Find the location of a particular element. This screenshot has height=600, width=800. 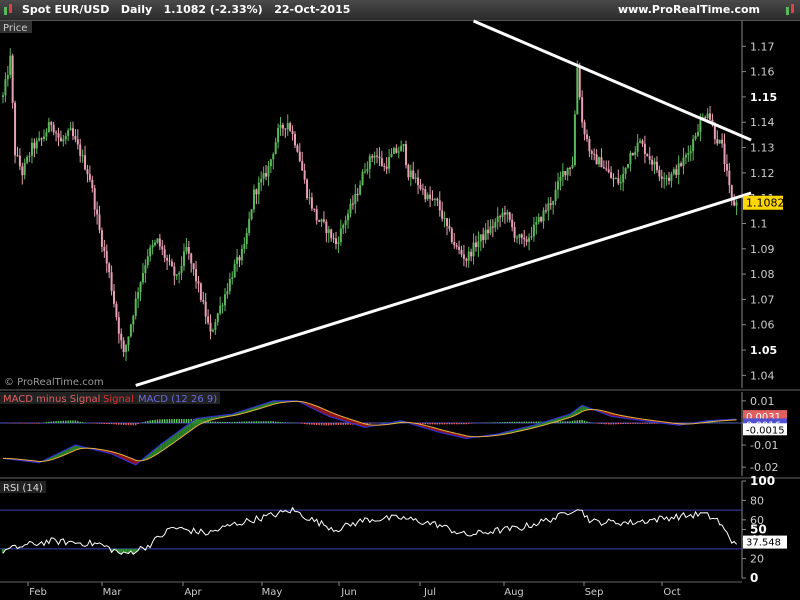

rsi-tick-label: 100 is located at coordinates (762, 481).